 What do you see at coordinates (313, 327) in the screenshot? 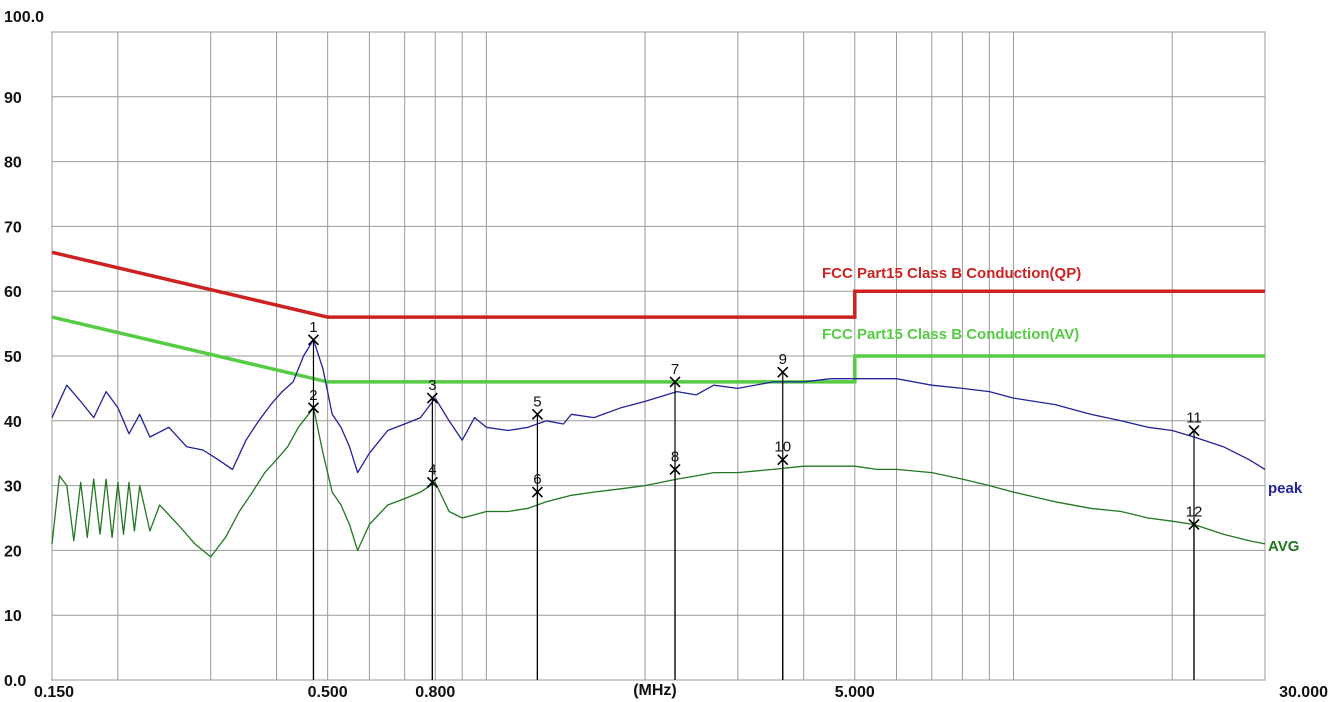
I see `marker-label: 1` at bounding box center [313, 327].